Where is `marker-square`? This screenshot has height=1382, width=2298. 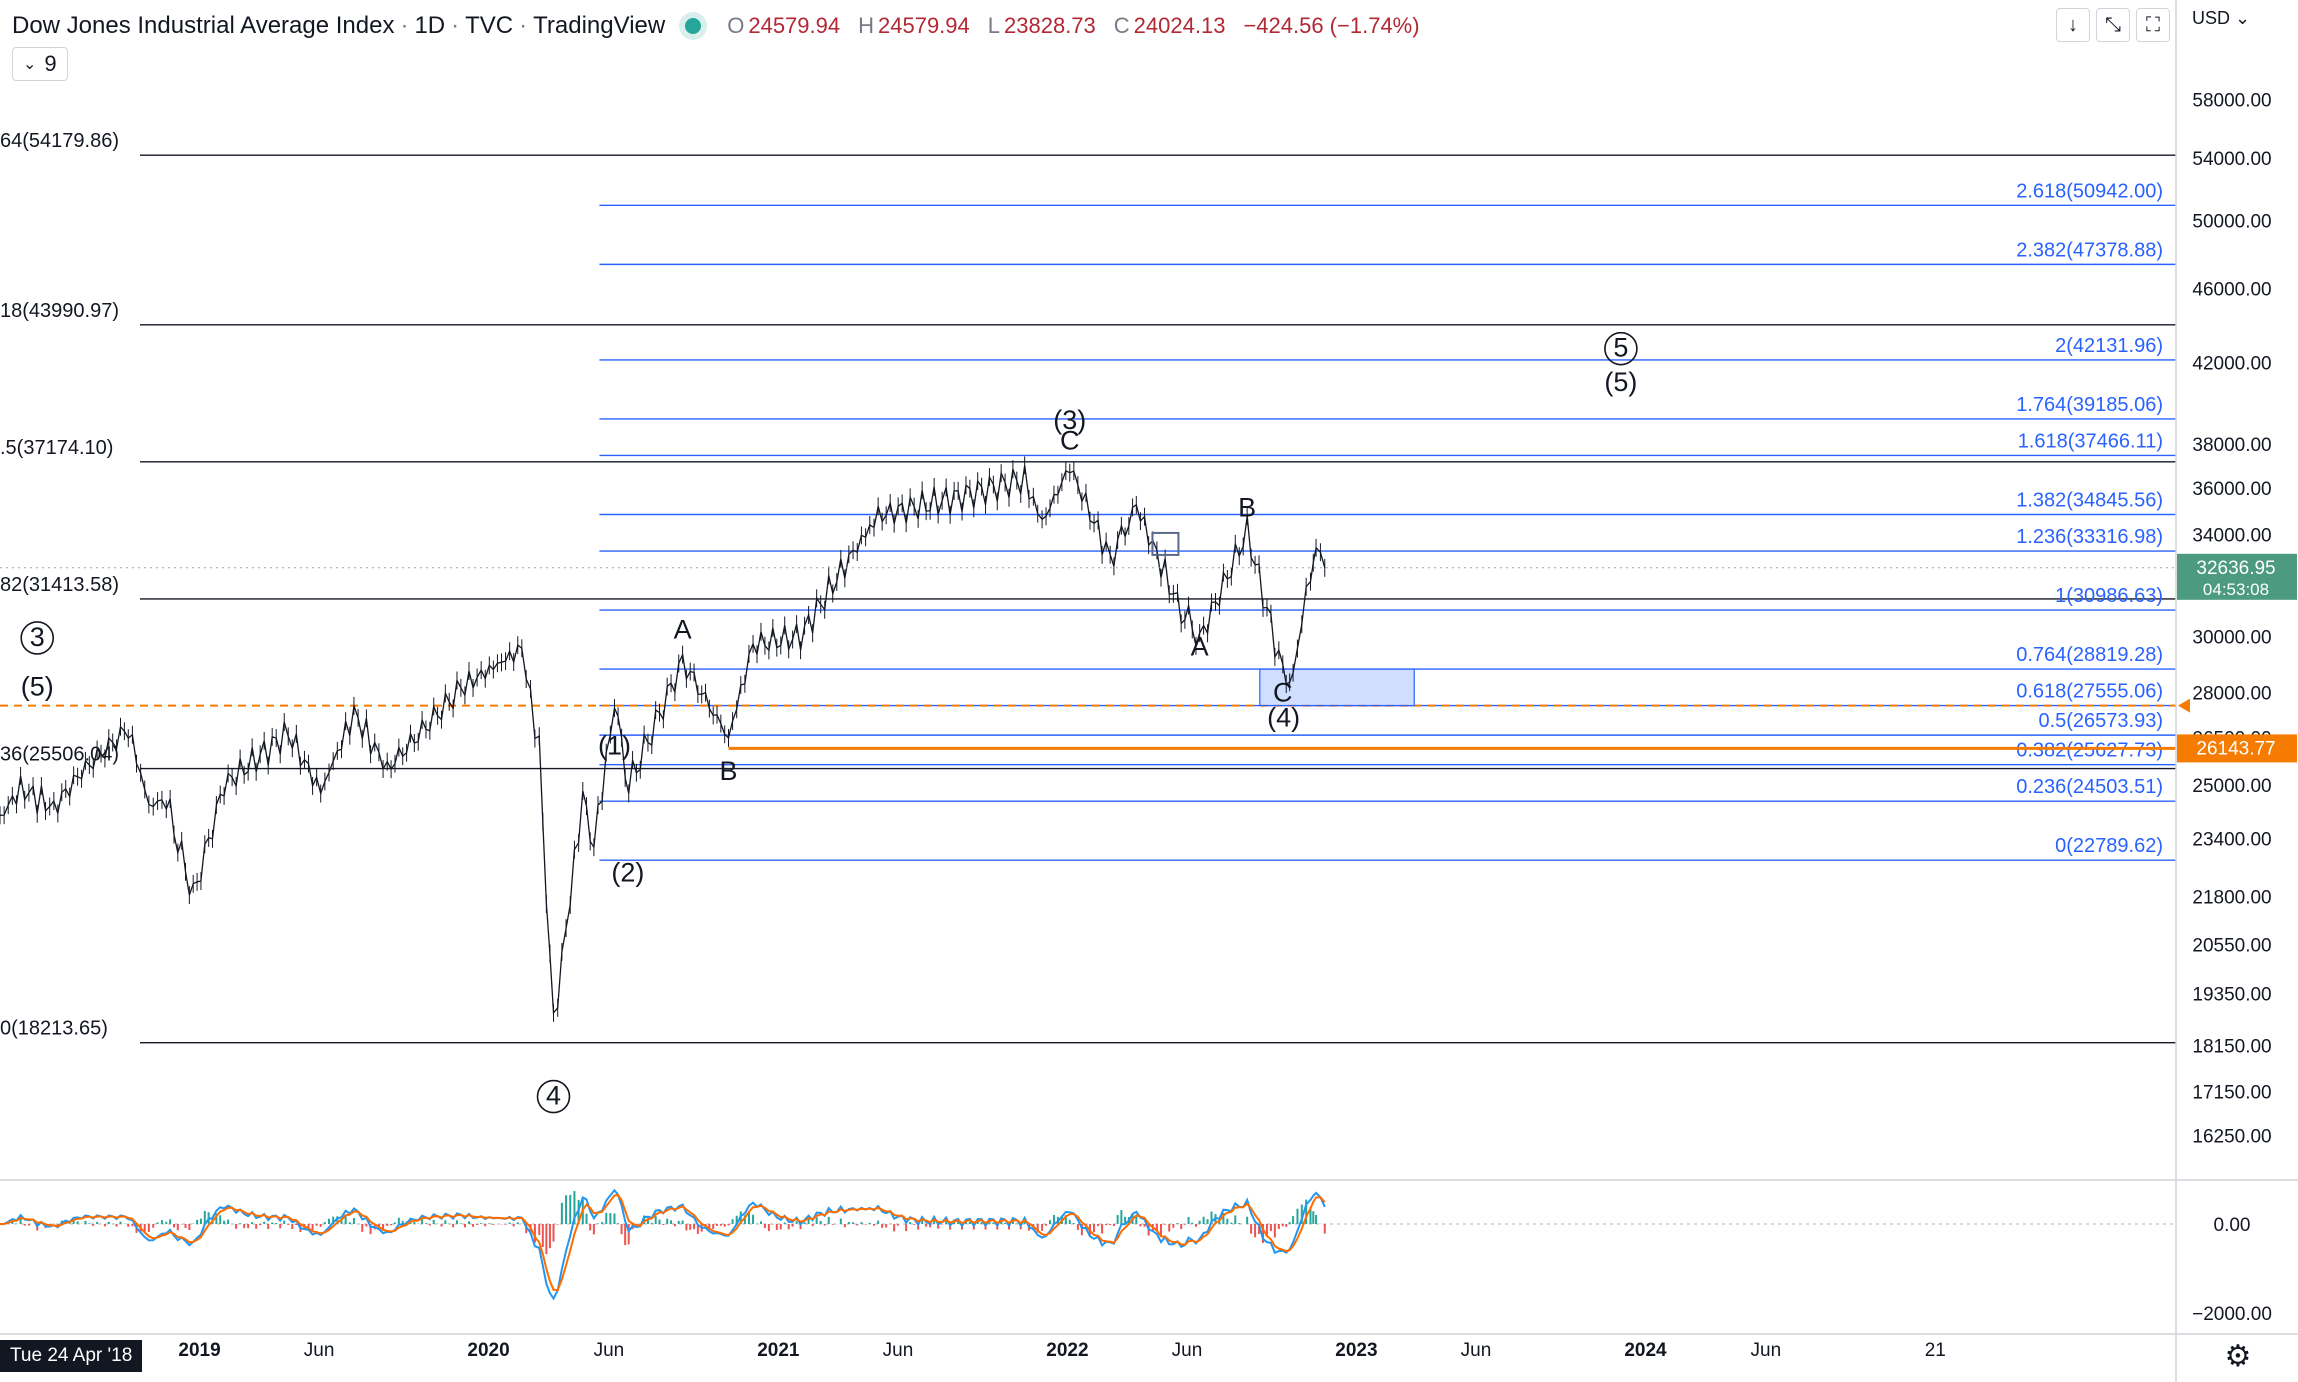
marker-square is located at coordinates (1165, 543).